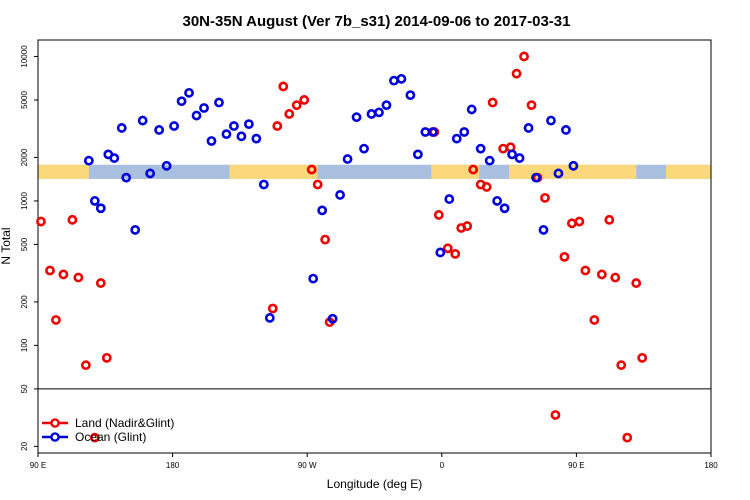 The image size is (750, 500). What do you see at coordinates (374, 171) in the screenshot?
I see `land-ocean-band` at bounding box center [374, 171].